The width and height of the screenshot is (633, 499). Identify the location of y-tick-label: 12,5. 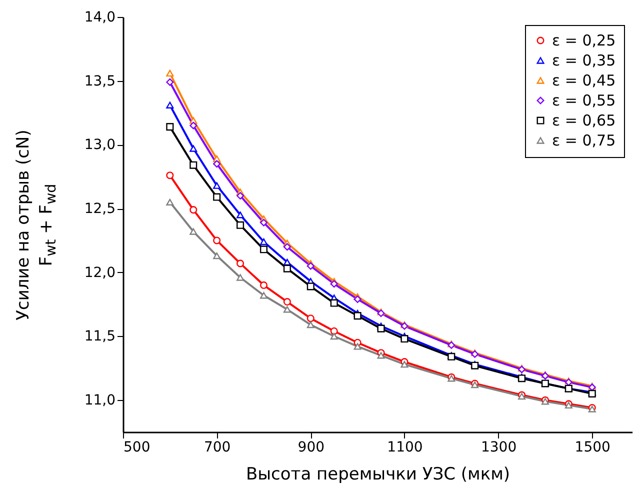
(100, 209).